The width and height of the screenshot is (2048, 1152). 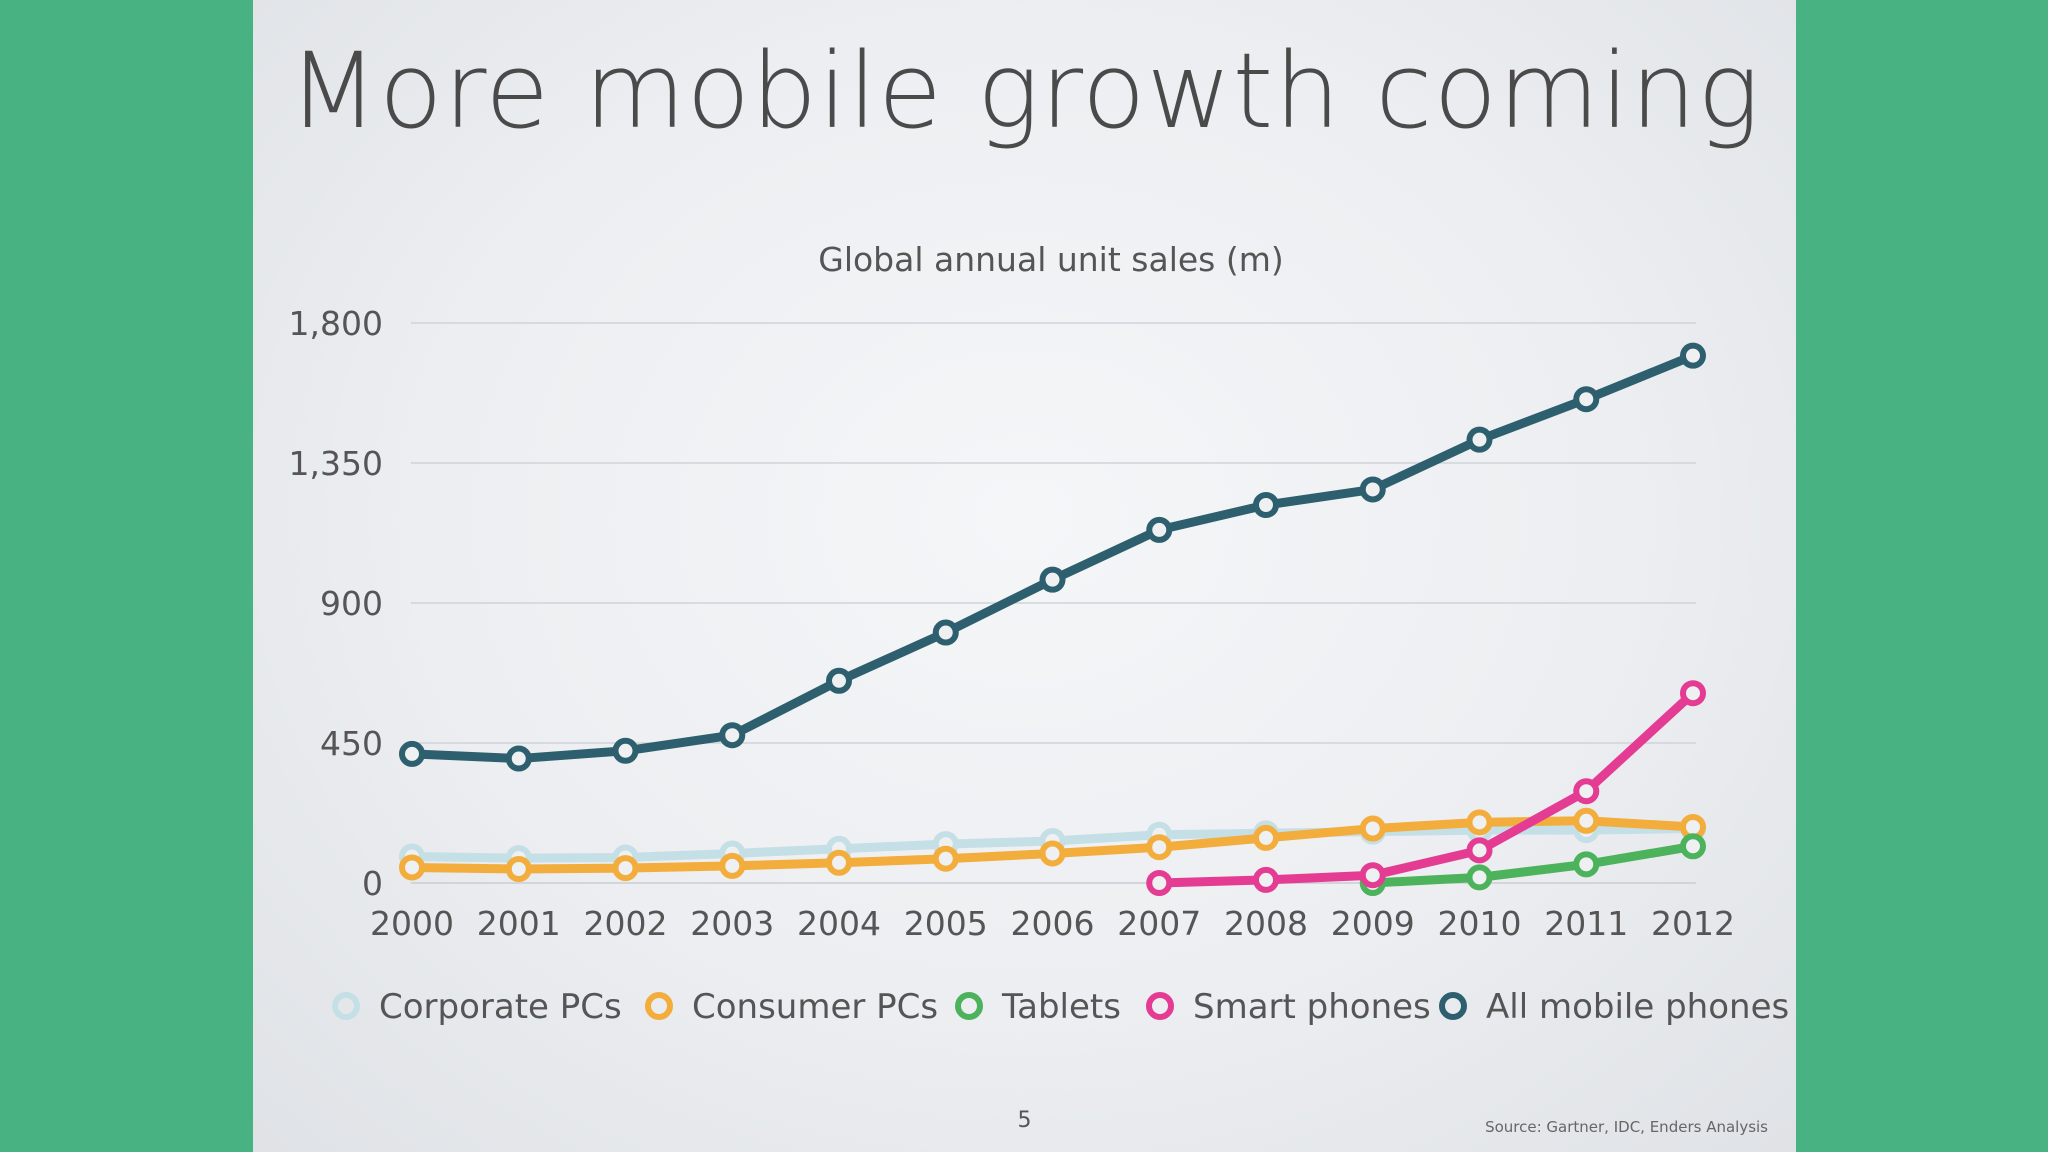 I want to click on data-point-smart-phones-2011, so click(x=1586, y=791).